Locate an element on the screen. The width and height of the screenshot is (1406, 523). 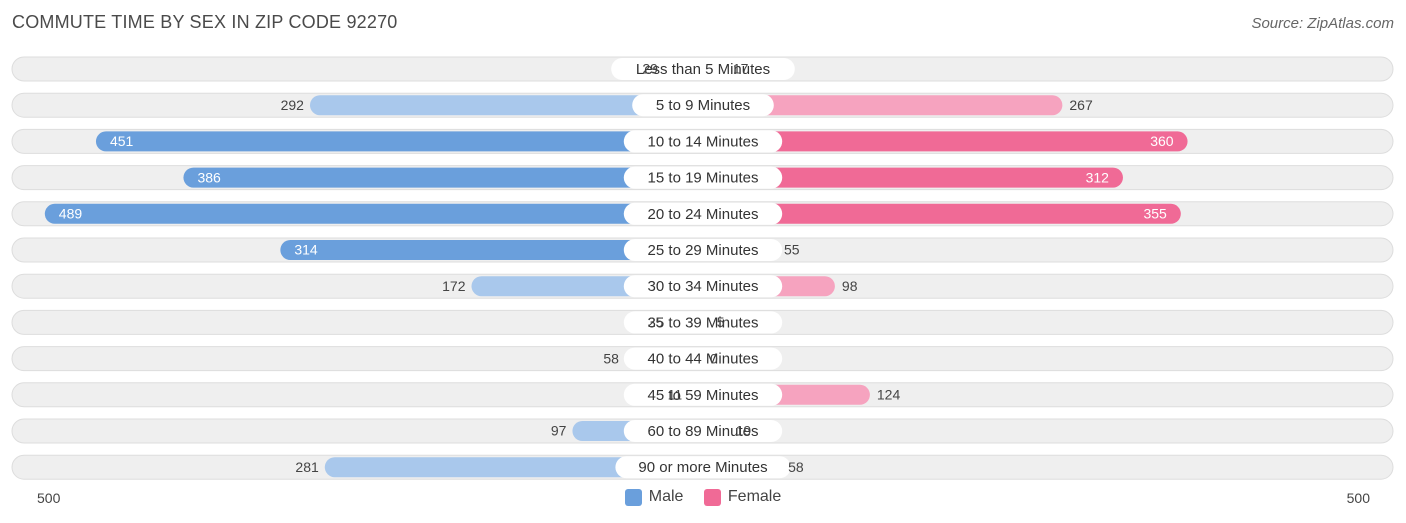
value-label-male: 386 is located at coordinates (209, 177).